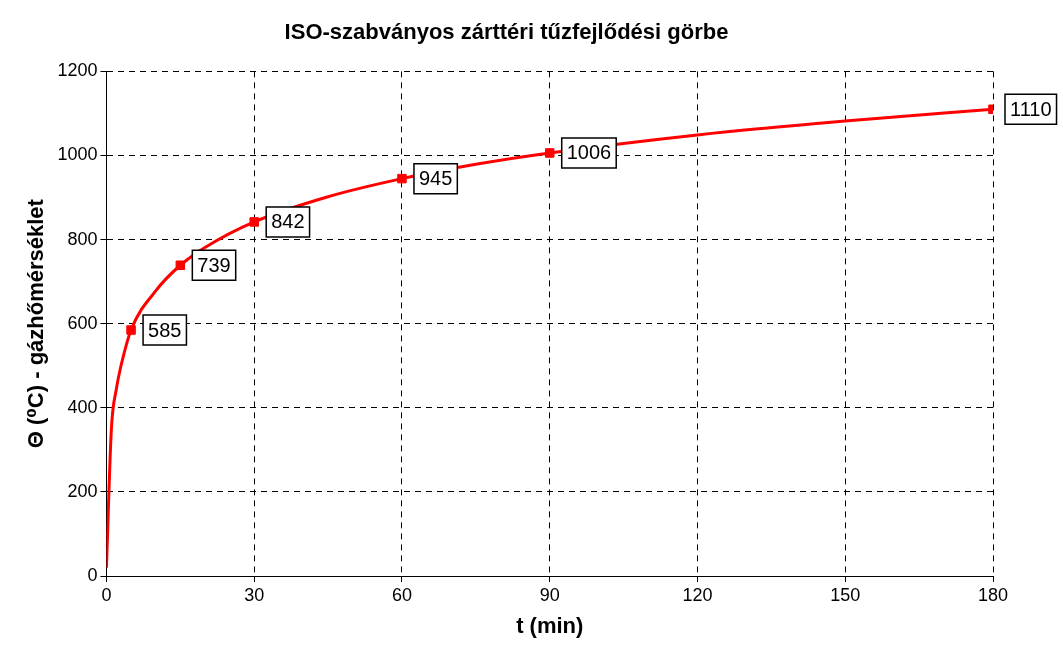 The image size is (1063, 654). I want to click on data-label: 585, so click(165, 329).